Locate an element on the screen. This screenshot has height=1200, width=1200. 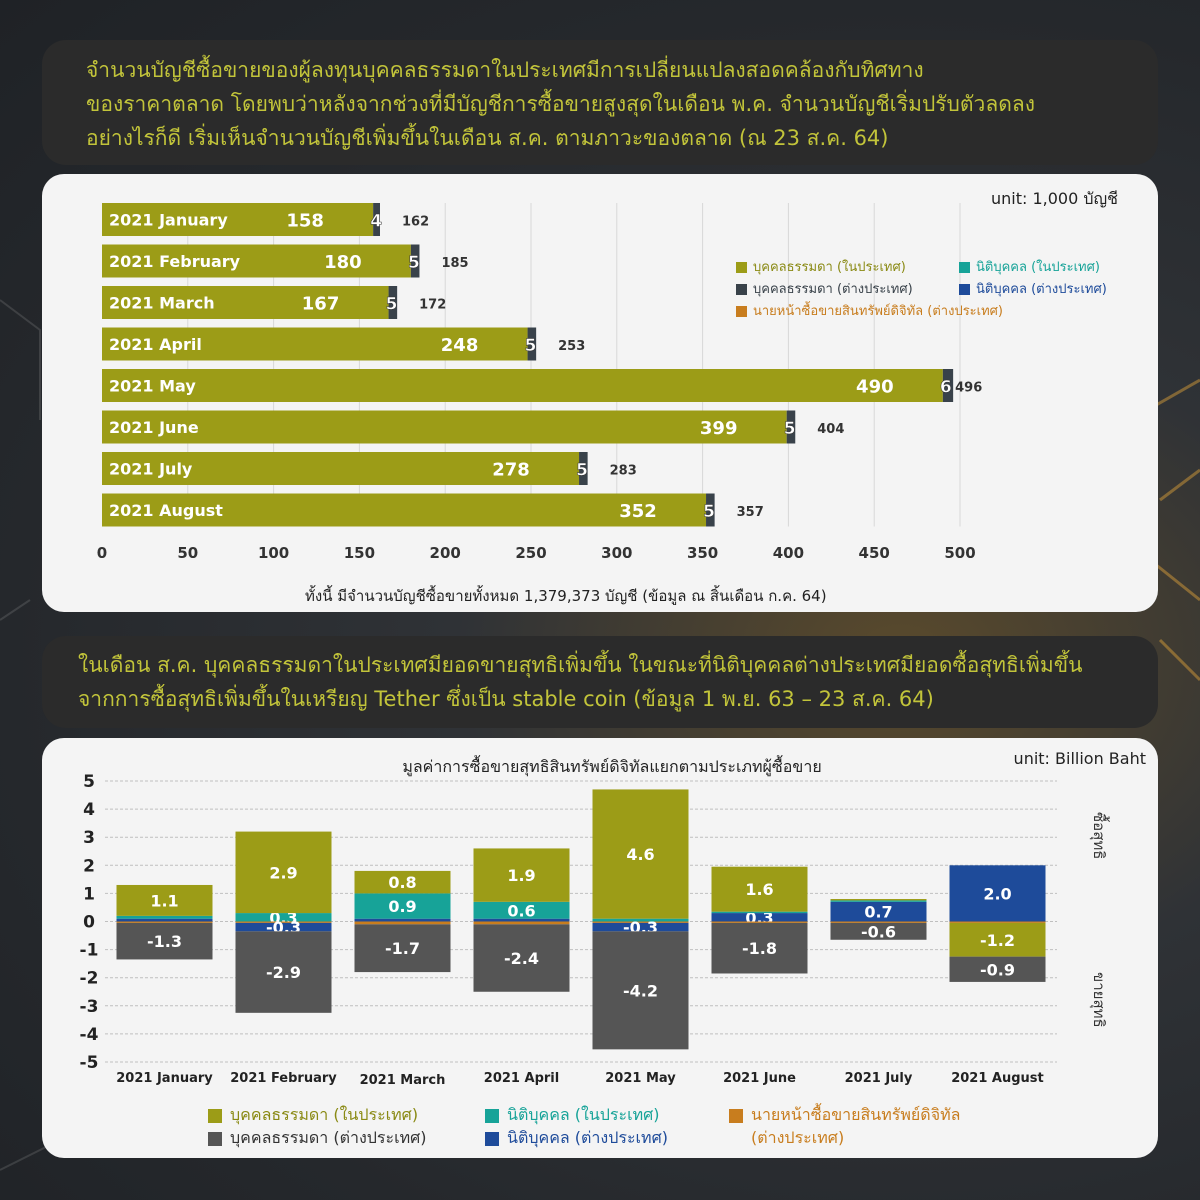
y-tick-label: 0 is located at coordinates (89, 923).